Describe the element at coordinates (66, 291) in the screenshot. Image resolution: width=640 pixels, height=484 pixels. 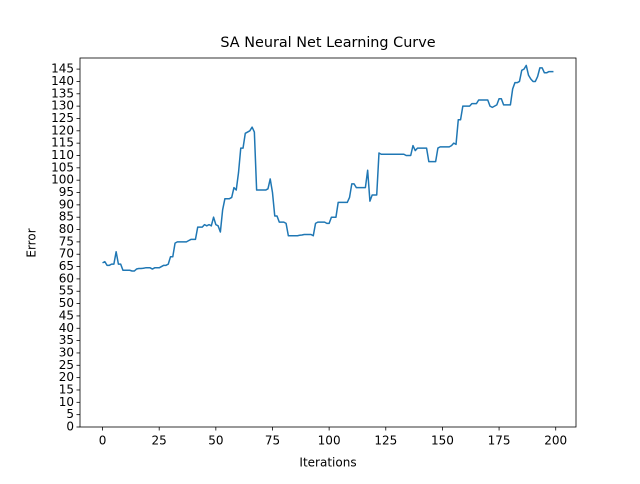
I see `y-tick-label: 55` at that location.